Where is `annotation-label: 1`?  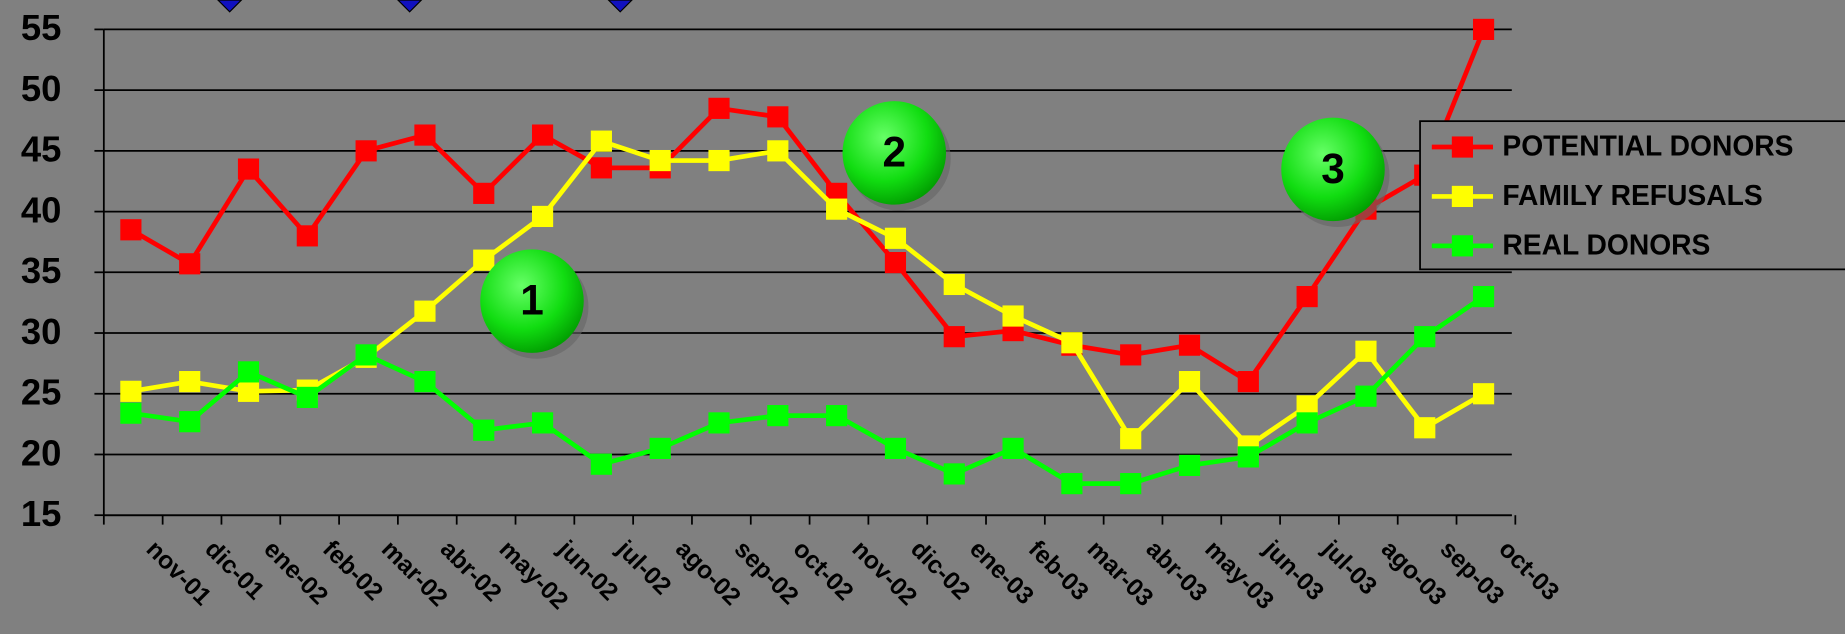
annotation-label: 1 is located at coordinates (532, 300).